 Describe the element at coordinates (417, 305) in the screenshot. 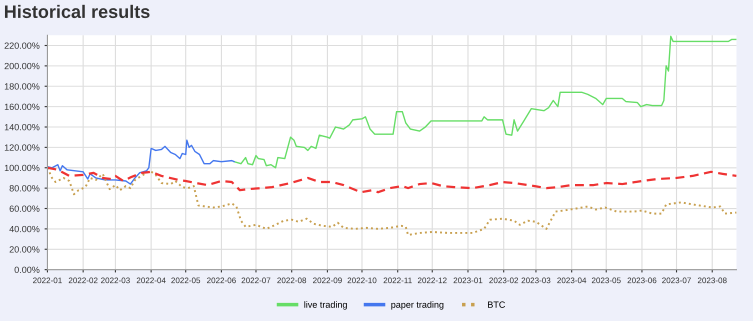

I see `legend-label: paper trading` at that location.